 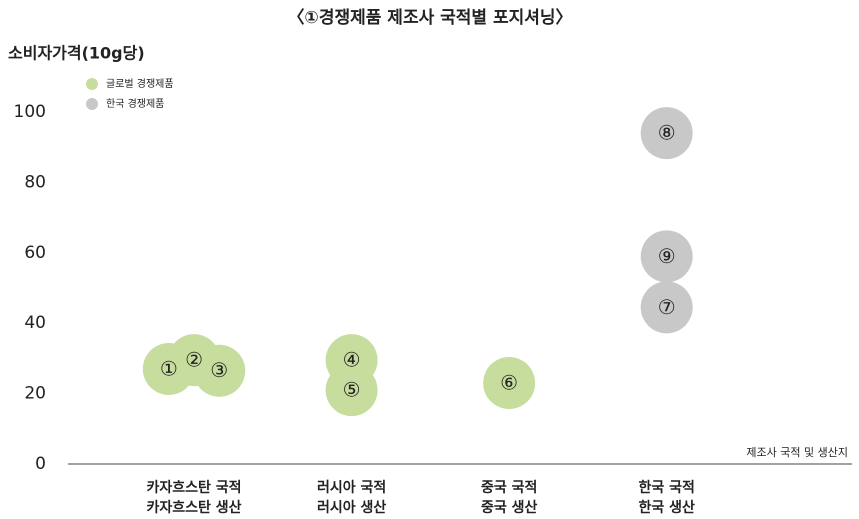 I want to click on bubble-label: ⑤, so click(x=352, y=390).